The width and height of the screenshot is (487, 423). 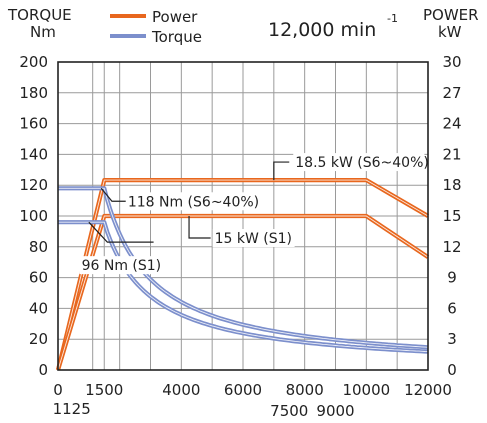 What do you see at coordinates (451, 15) in the screenshot?
I see `right-axis-title-line1: POWER` at bounding box center [451, 15].